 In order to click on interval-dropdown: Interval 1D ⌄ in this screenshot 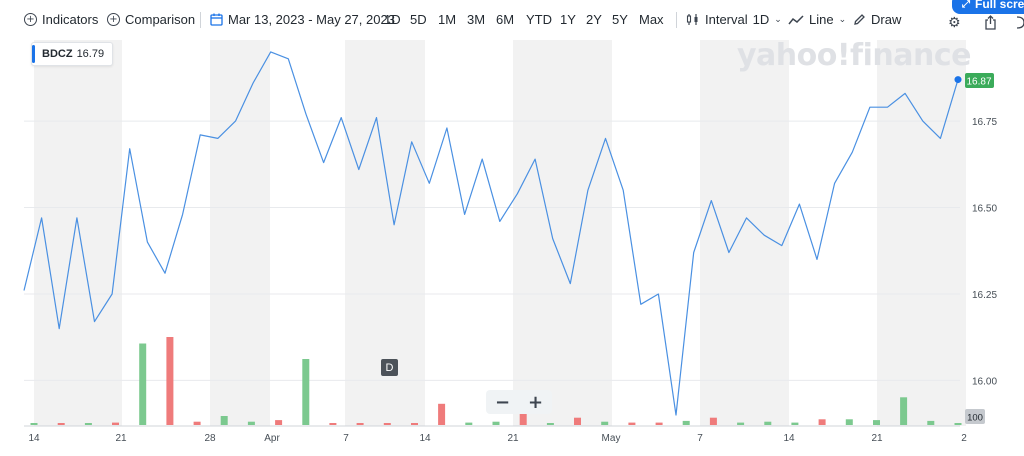, I will do `click(734, 19)`.